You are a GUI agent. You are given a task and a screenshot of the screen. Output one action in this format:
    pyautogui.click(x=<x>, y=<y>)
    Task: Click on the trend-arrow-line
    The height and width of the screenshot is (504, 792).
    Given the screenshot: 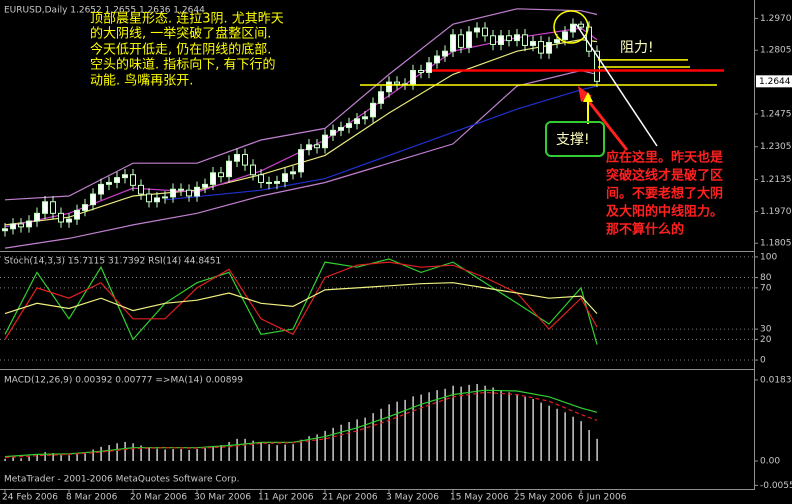 What is the action you would take?
    pyautogui.click(x=616, y=85)
    